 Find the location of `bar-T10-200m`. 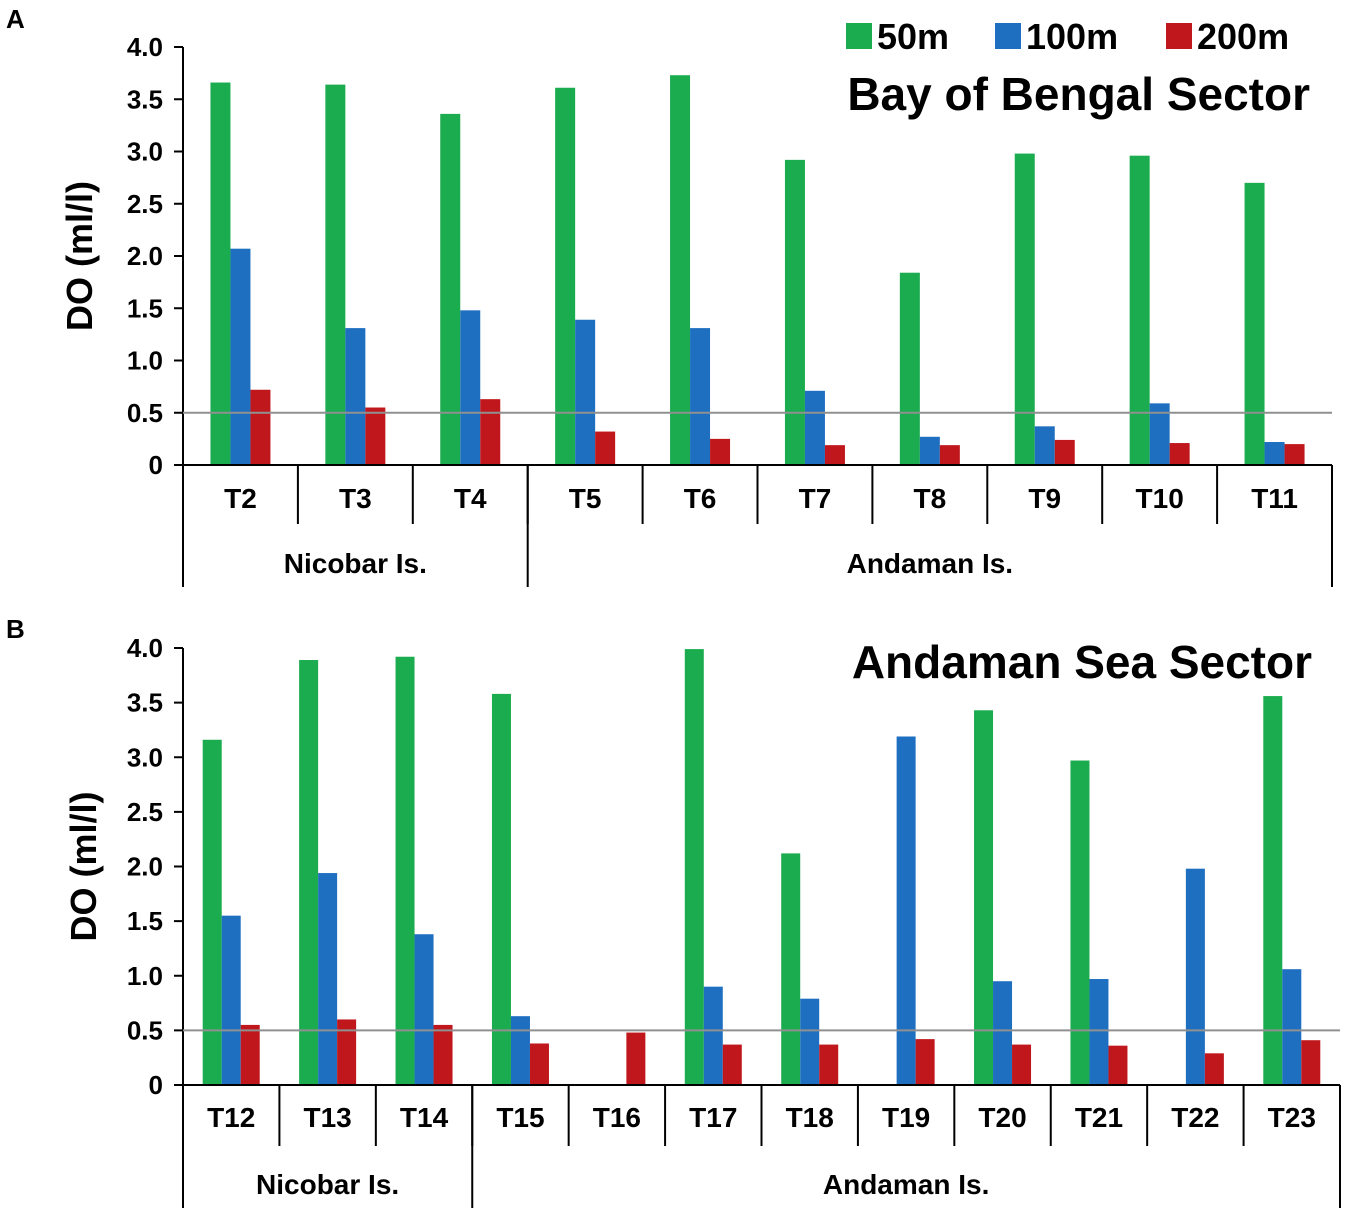

bar-T10-200m is located at coordinates (1179, 454).